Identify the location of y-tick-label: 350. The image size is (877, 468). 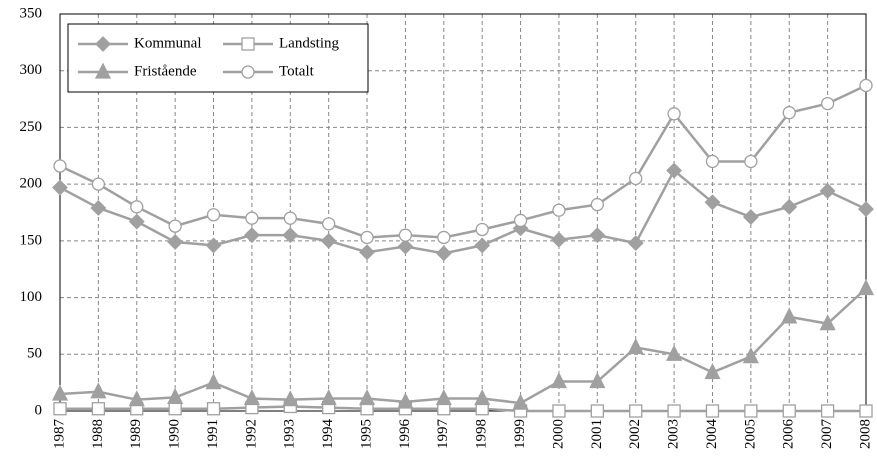
(31, 13).